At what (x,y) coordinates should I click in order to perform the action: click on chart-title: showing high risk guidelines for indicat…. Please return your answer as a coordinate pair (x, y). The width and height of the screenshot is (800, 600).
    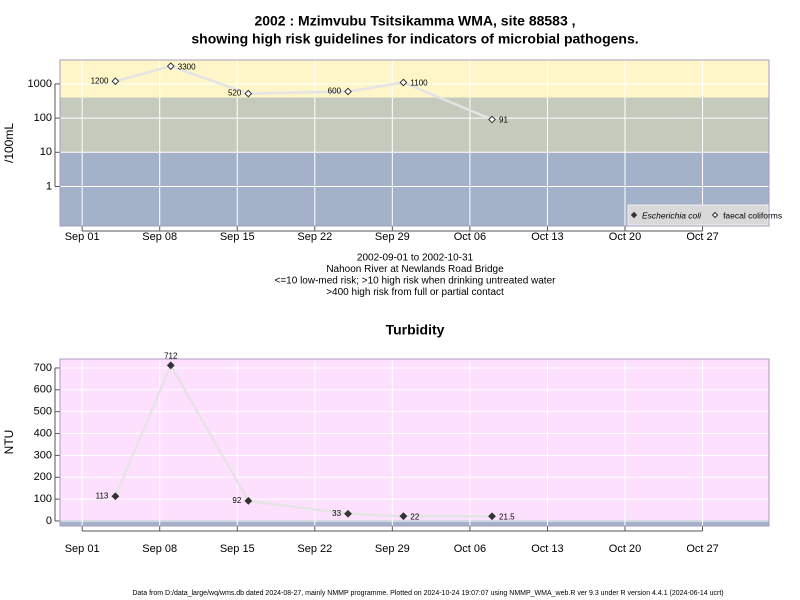
    Looking at the image, I should click on (414, 39).